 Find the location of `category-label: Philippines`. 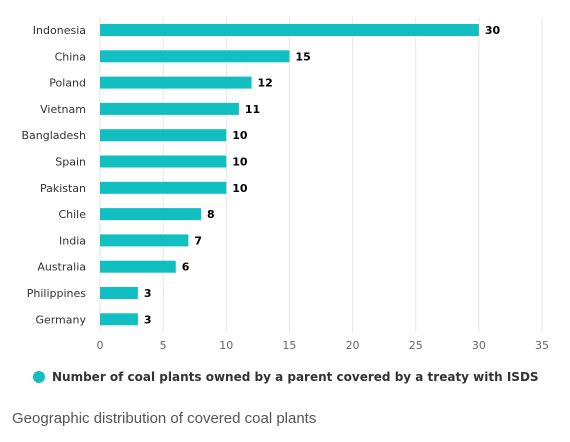

category-label: Philippines is located at coordinates (57, 293).